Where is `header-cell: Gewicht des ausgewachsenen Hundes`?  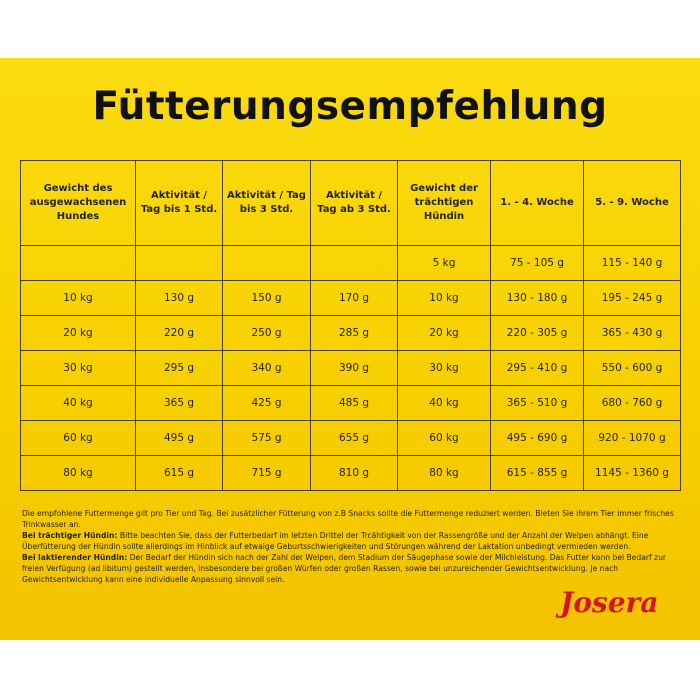
header-cell: Gewicht des ausgewachsenen Hundes is located at coordinates (78, 203).